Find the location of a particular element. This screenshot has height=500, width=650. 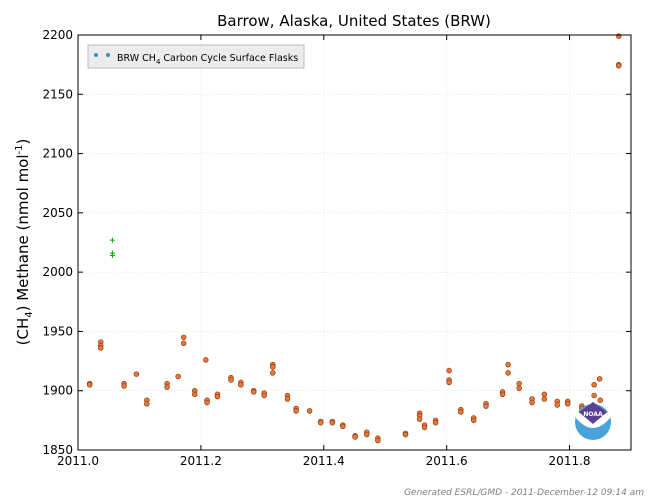

logo-bird is located at coordinates (593, 413).